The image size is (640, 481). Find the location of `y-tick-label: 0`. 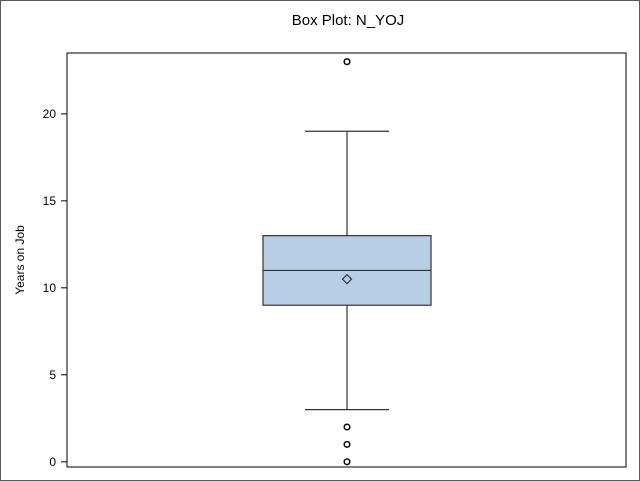

y-tick-label: 0 is located at coordinates (52, 462).